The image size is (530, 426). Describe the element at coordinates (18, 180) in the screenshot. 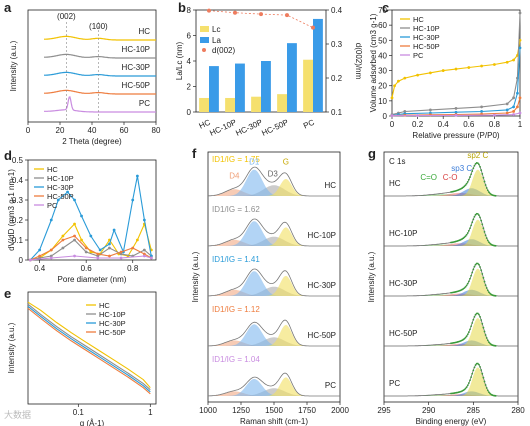

I see `y-tick-label-d: 0.4` at that location.